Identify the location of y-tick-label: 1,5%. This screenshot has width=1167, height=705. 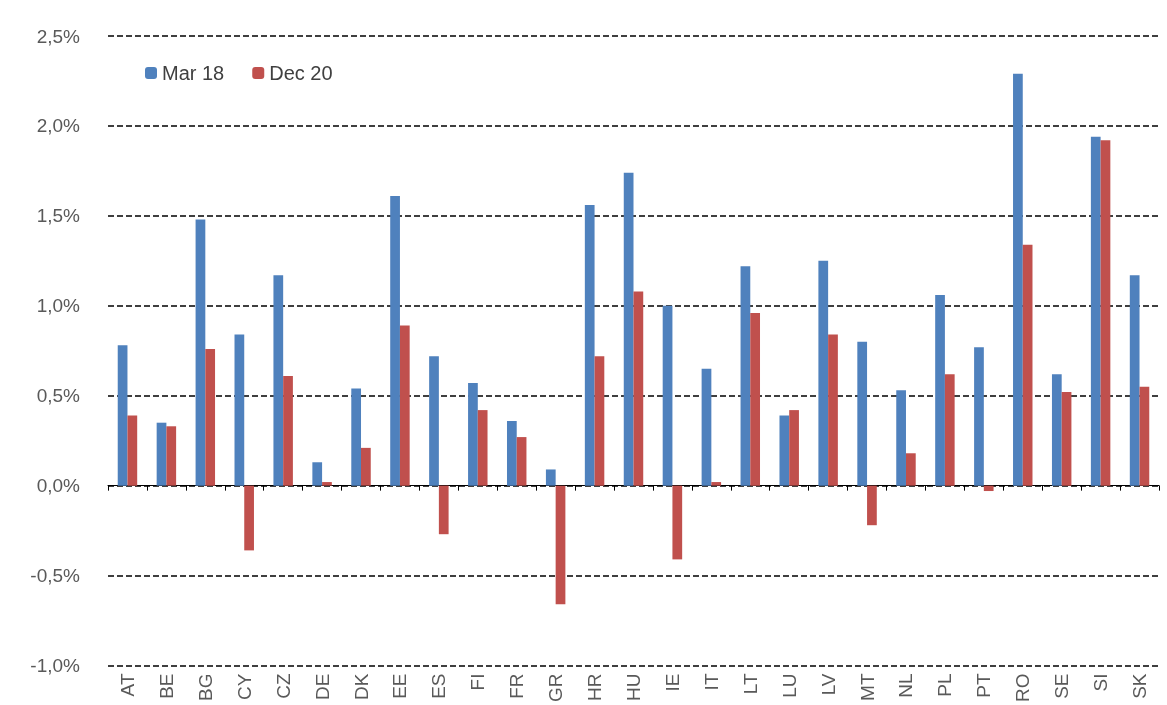
(58, 216).